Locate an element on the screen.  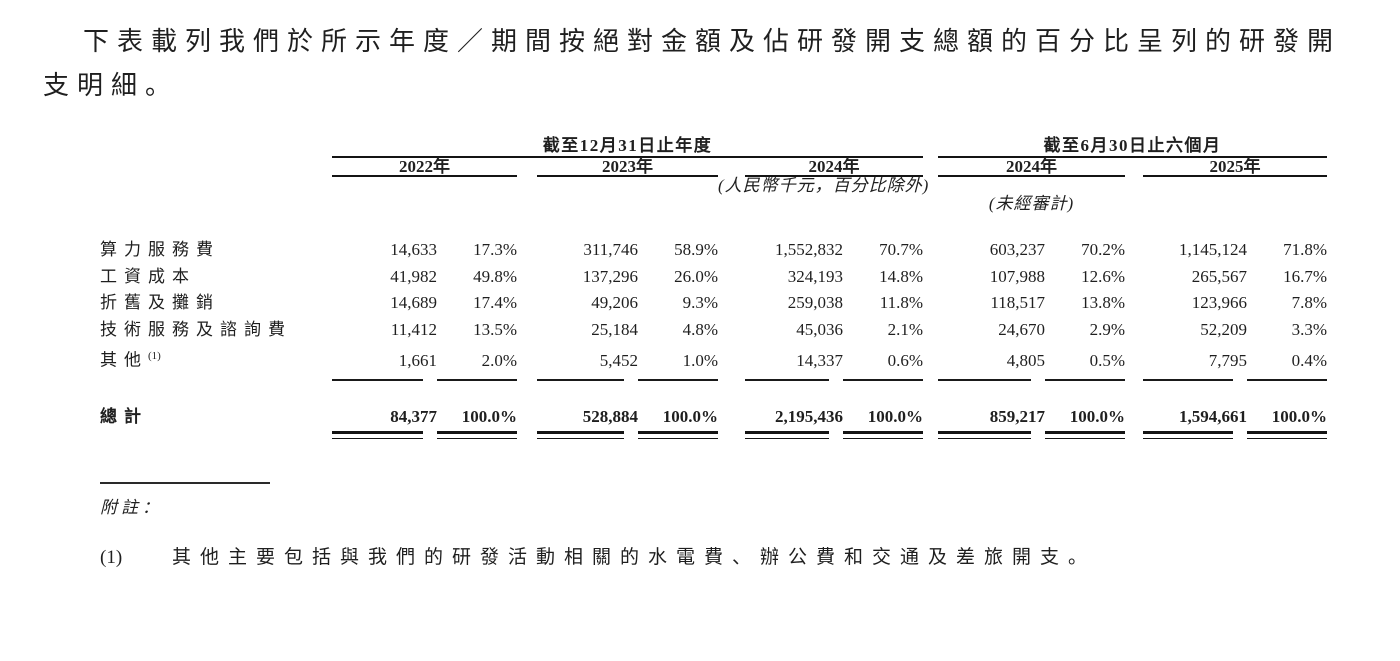
cell-value: 58.9% is located at coordinates (696, 249).